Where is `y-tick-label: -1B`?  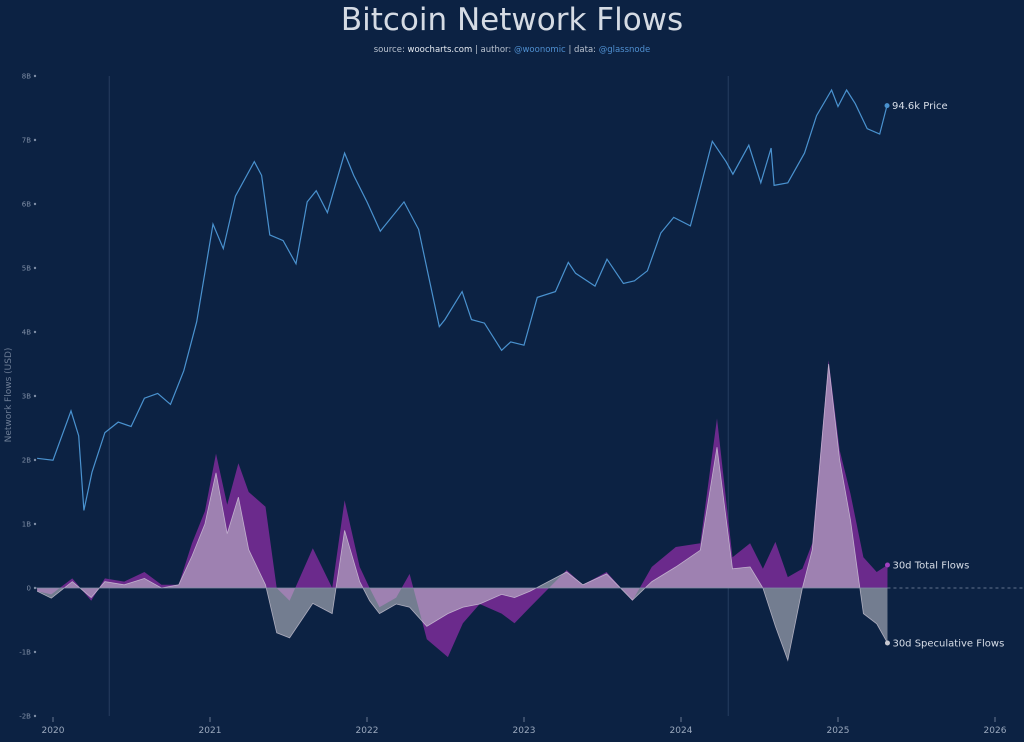
y-tick-label: -1B is located at coordinates (25, 653).